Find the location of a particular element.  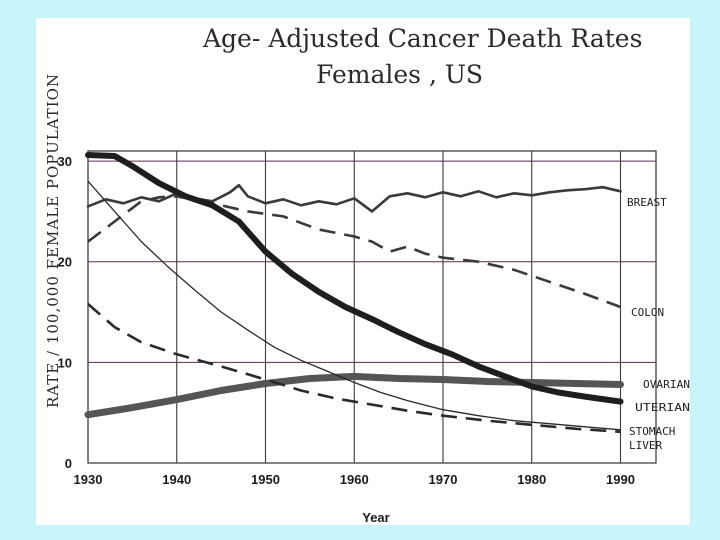

x-tick-1930: 1930 is located at coordinates (88, 479).